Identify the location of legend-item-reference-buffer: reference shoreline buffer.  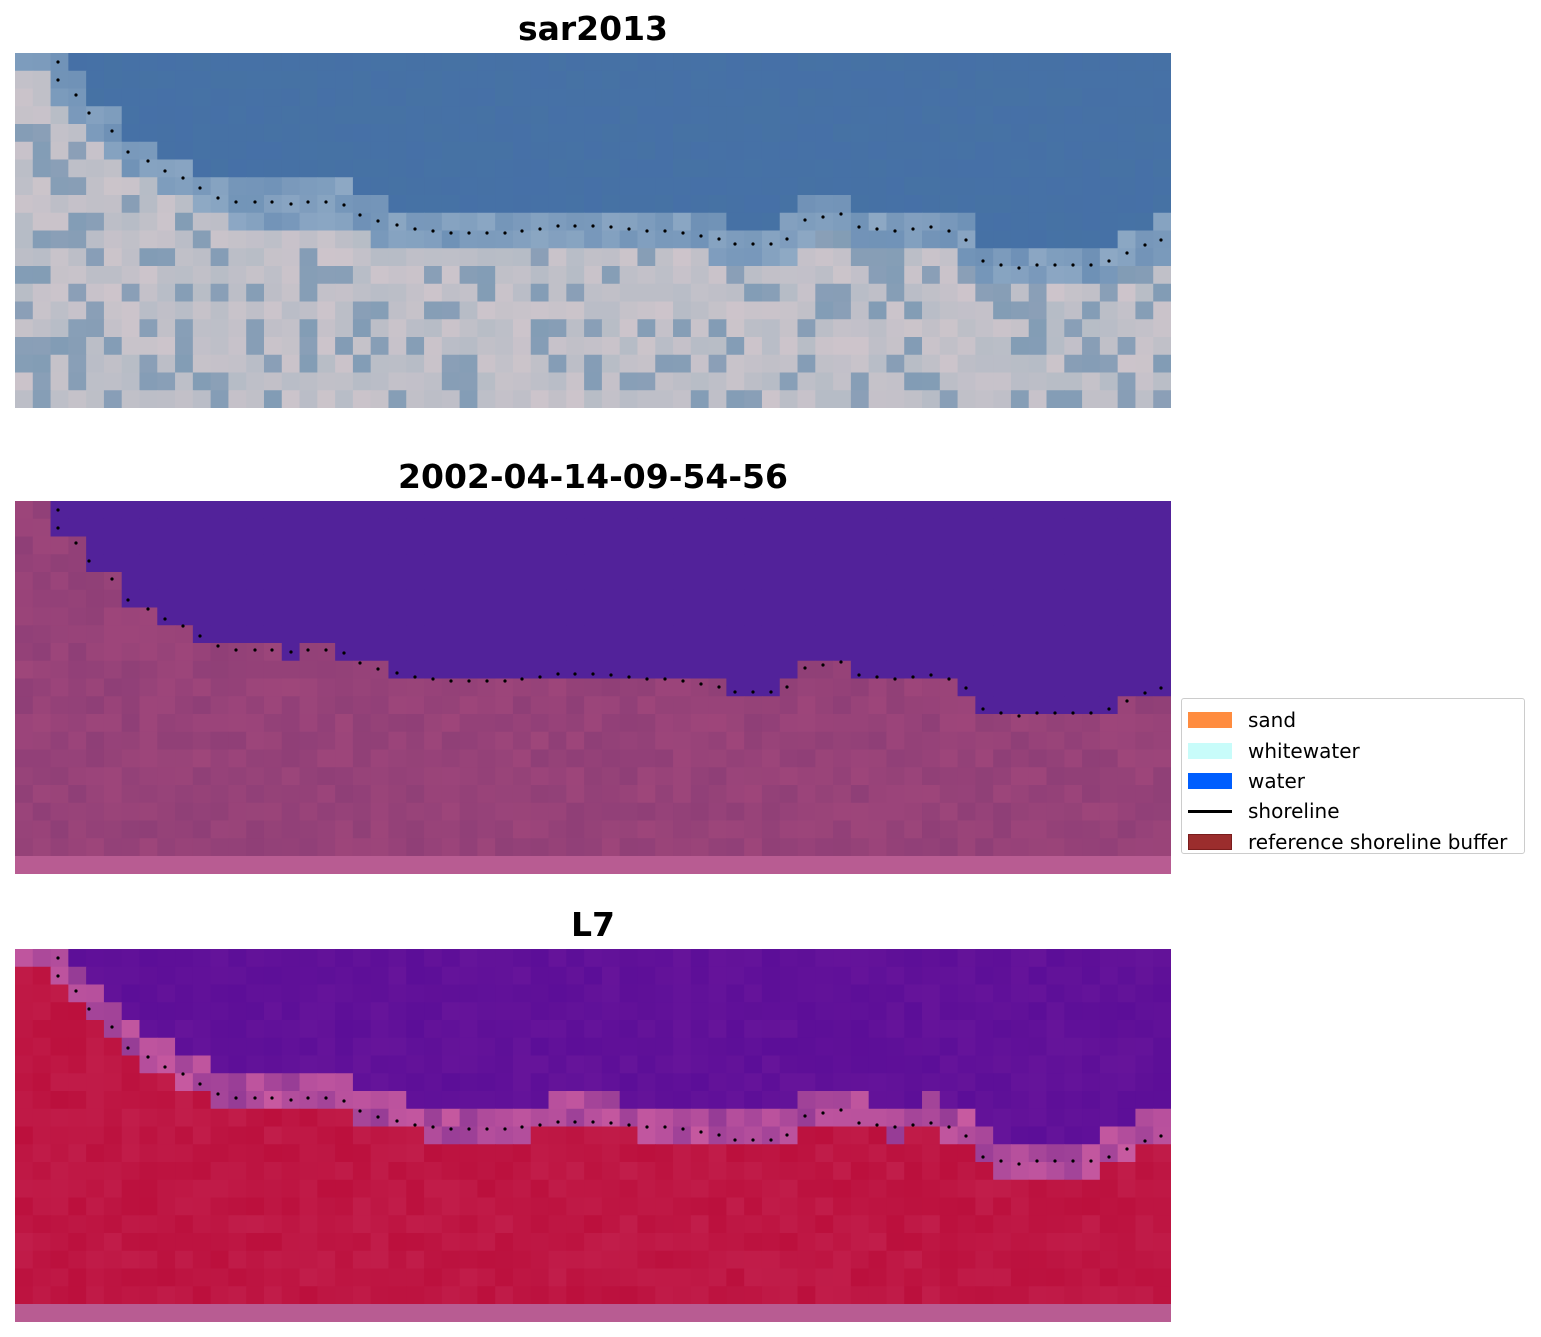
(1353, 842).